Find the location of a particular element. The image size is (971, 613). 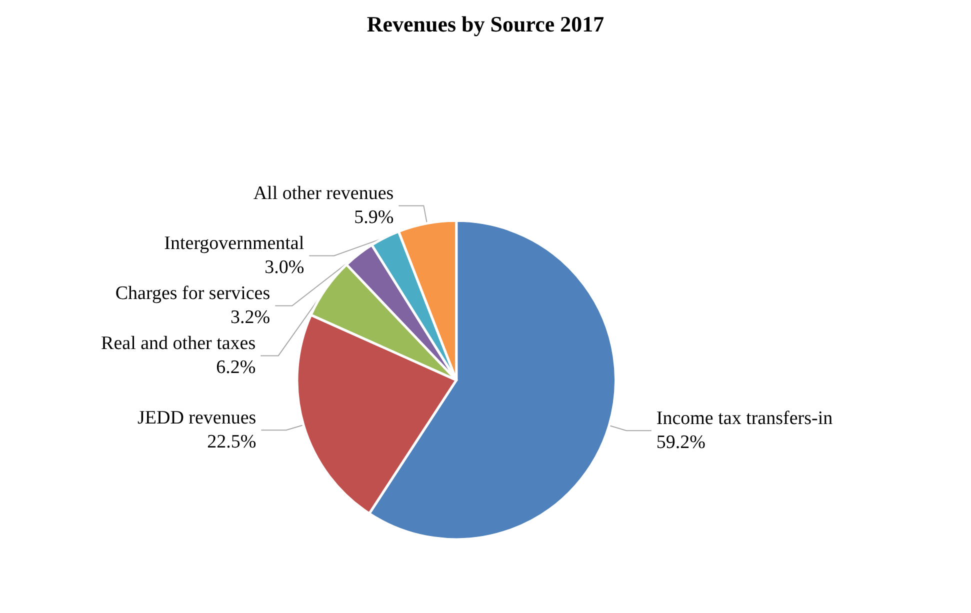

slice-label: Real and other taxes is located at coordinates (178, 343).